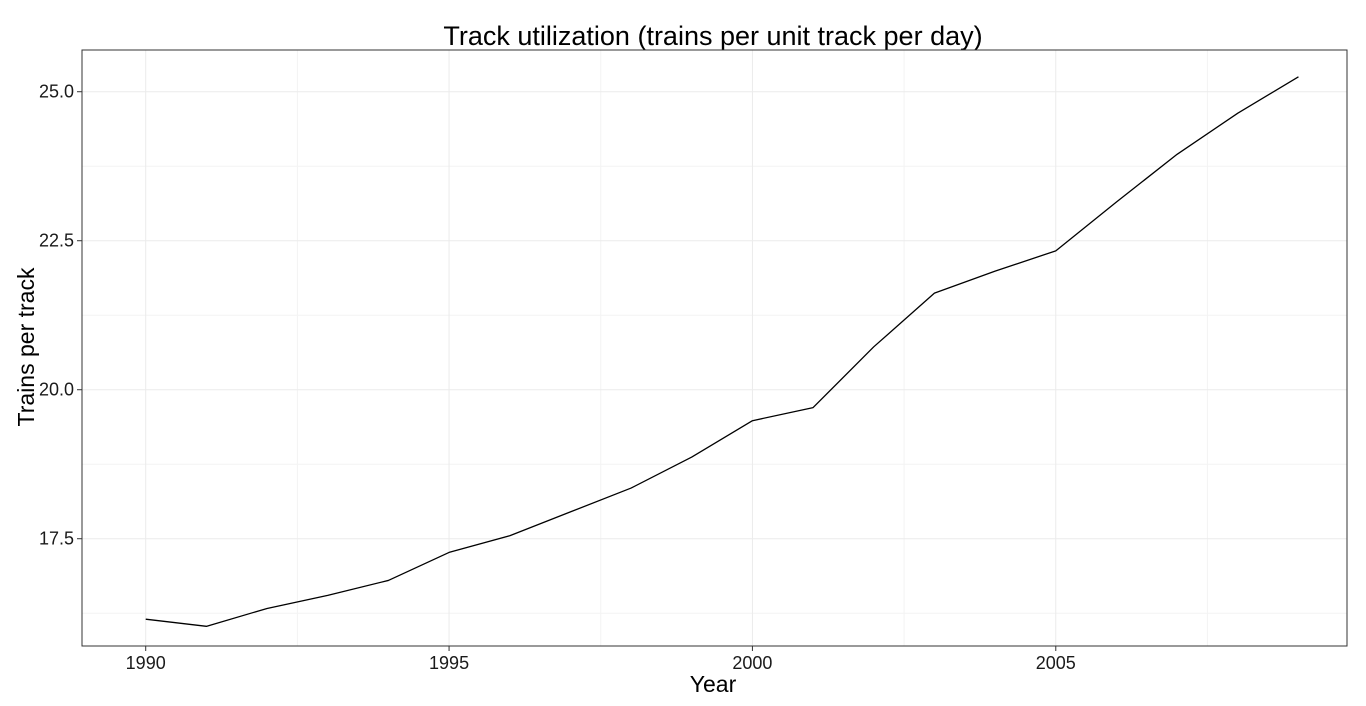 The width and height of the screenshot is (1366, 706). What do you see at coordinates (449, 663) in the screenshot?
I see `x-tick-label: 1995` at bounding box center [449, 663].